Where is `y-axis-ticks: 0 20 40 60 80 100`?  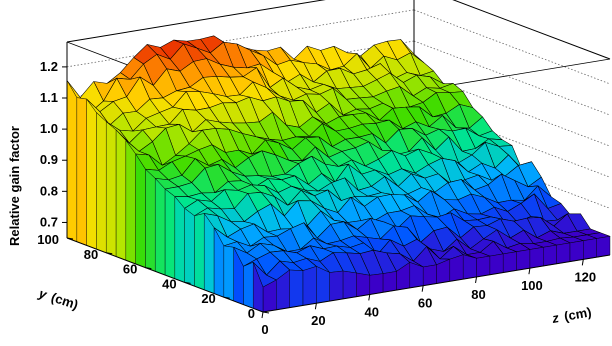 y-axis-ticks: 0 20 40 60 80 100 is located at coordinates (153, 276).